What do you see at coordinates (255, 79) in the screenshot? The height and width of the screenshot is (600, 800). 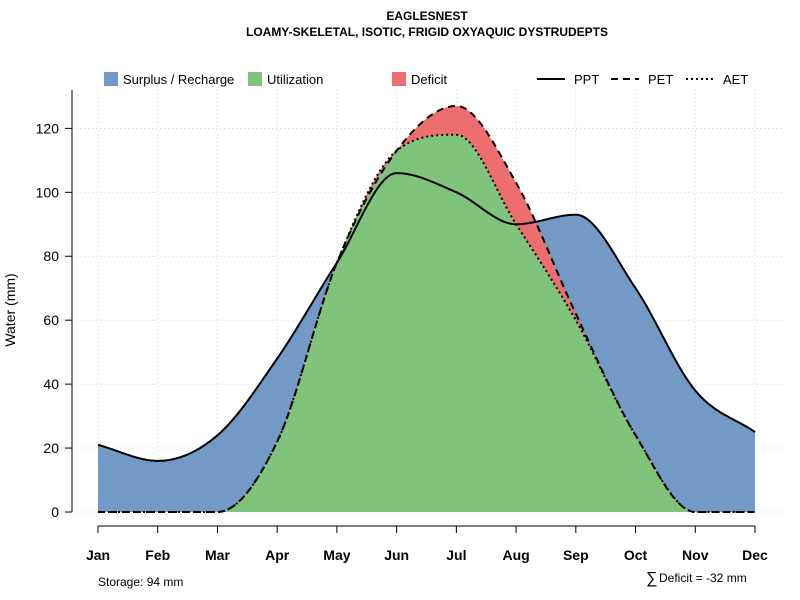 I see `legend-swatch-utilization` at bounding box center [255, 79].